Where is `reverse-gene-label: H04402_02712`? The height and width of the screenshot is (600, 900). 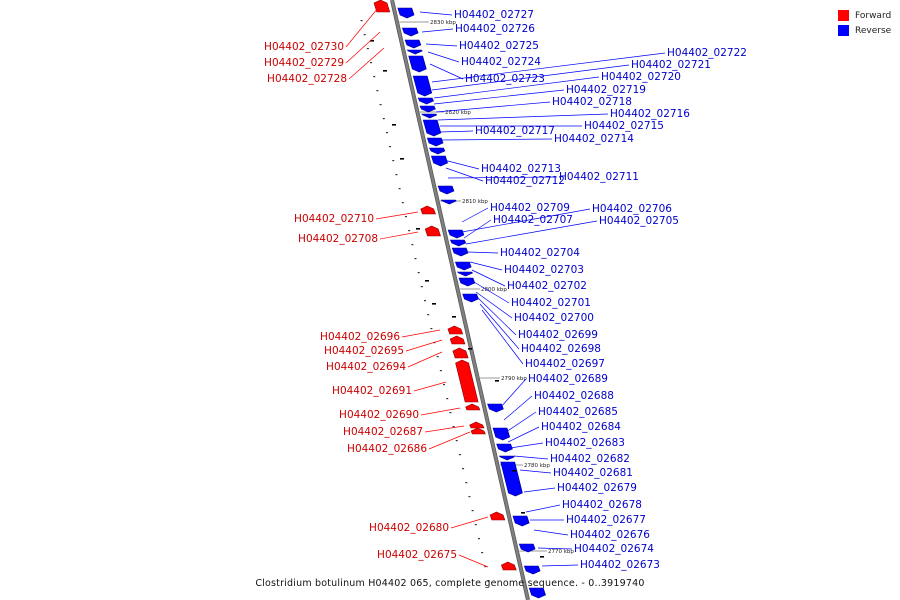
reverse-gene-label: H04402_02712 is located at coordinates (525, 181).